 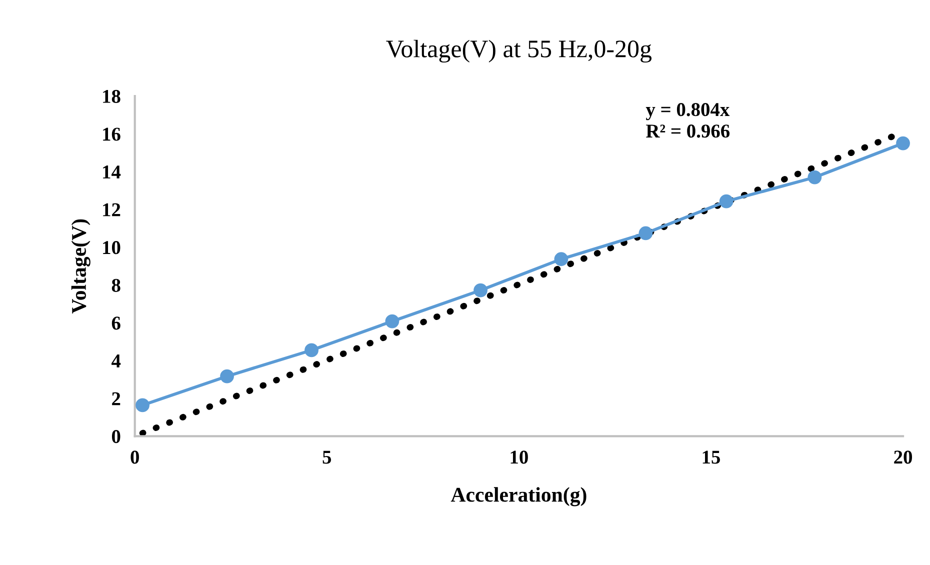 I want to click on y-tick-label: 2, so click(x=116, y=399).